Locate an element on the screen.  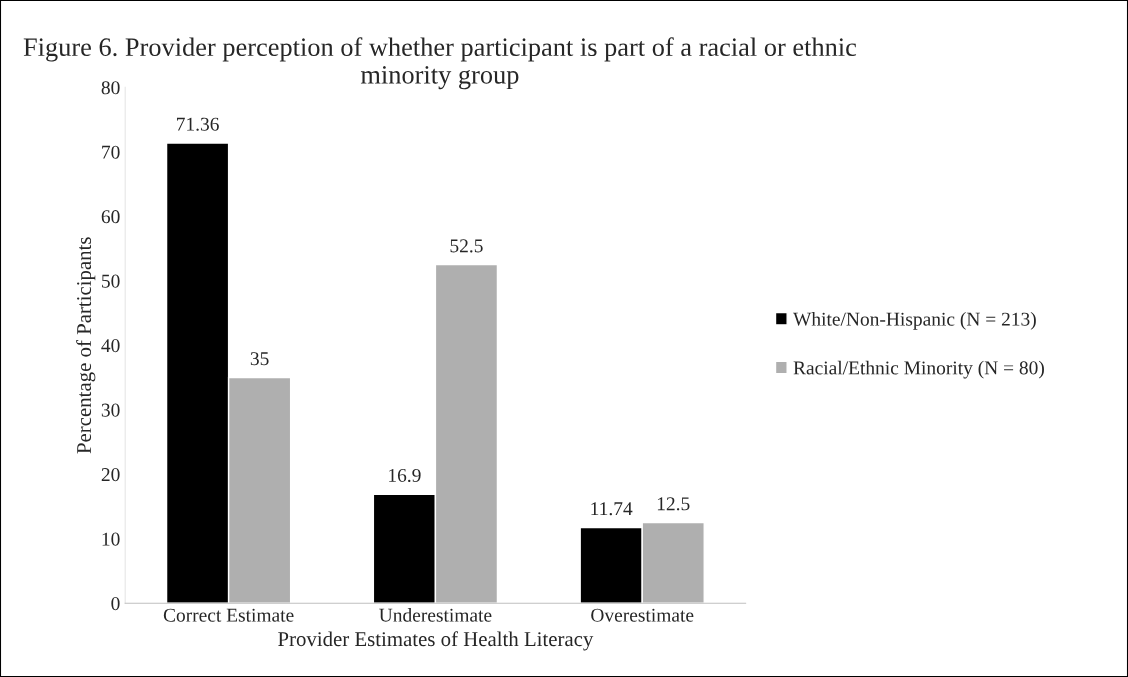
data-label: 35 is located at coordinates (259, 359).